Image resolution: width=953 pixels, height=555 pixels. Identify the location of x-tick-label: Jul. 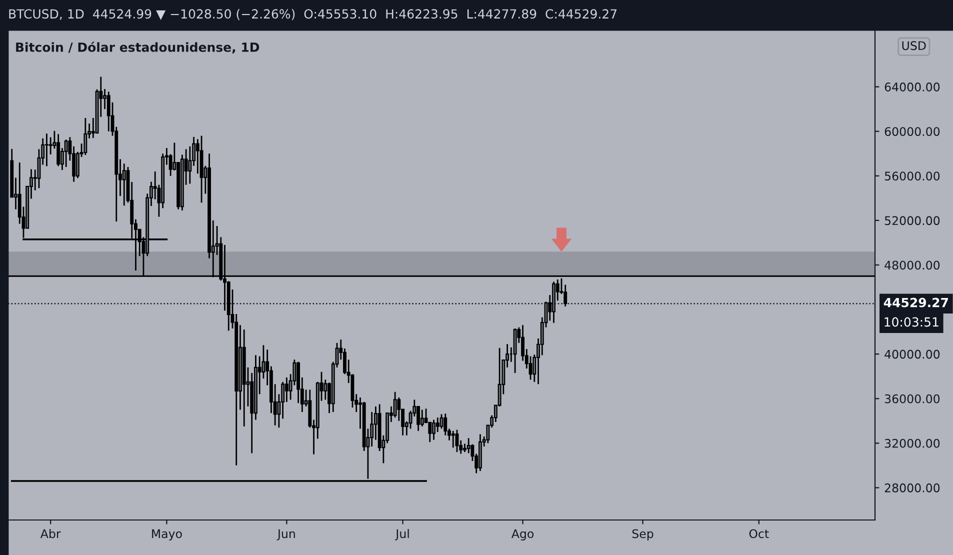
(402, 534).